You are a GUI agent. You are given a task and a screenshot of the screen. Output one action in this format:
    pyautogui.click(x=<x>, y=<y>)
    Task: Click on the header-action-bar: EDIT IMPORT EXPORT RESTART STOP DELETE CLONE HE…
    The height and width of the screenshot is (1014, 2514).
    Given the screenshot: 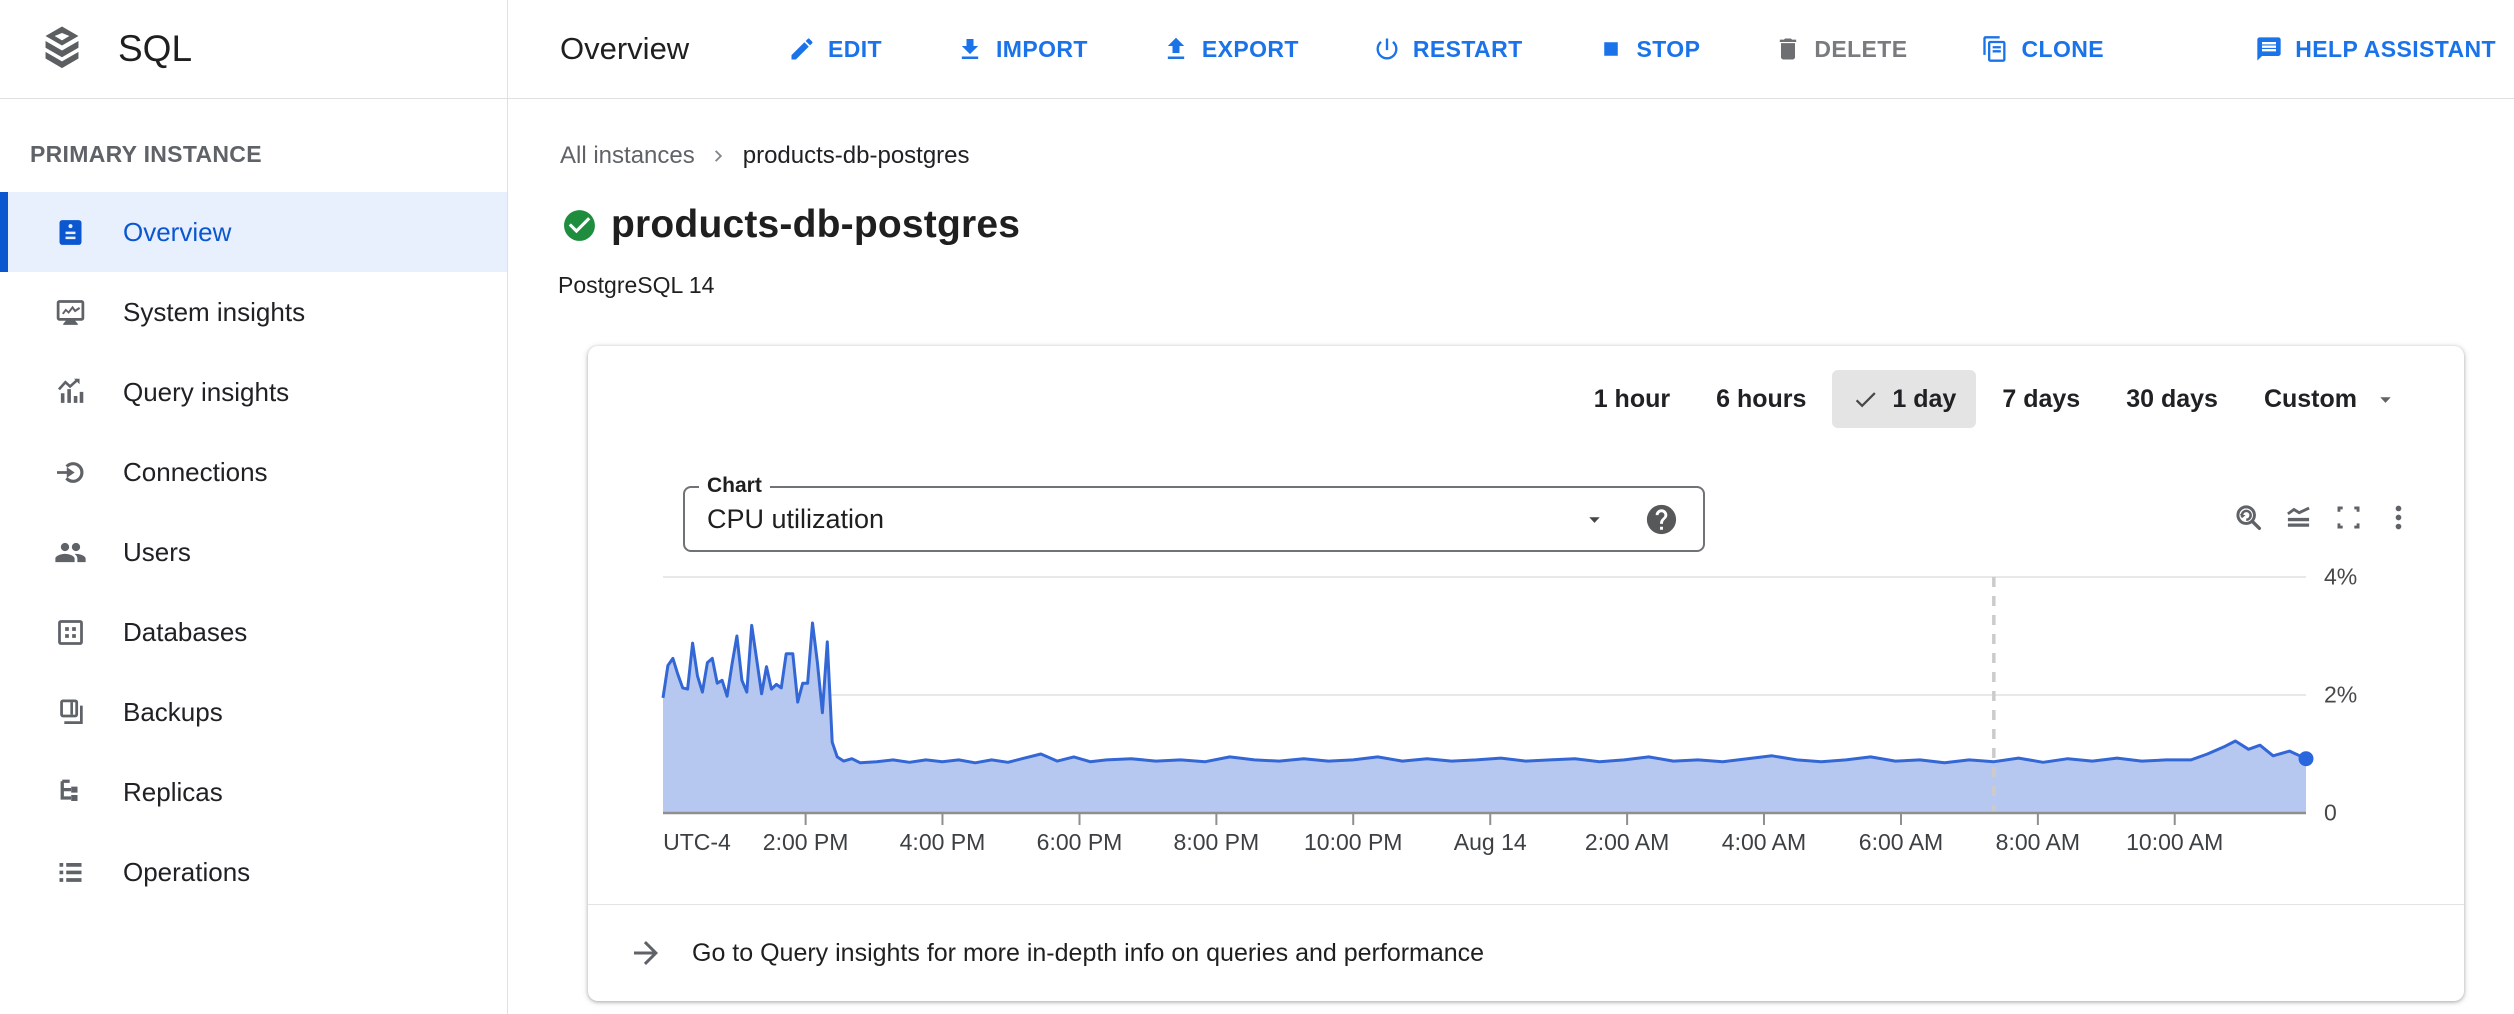 What is the action you would take?
    pyautogui.click(x=1642, y=49)
    